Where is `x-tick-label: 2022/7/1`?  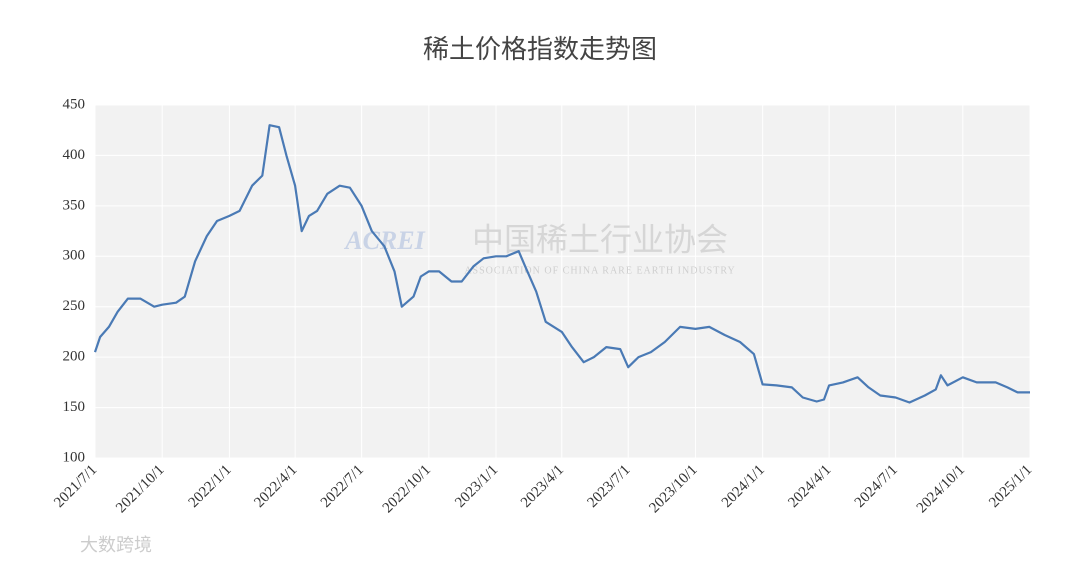 x-tick-label: 2022/7/1 is located at coordinates (342, 486).